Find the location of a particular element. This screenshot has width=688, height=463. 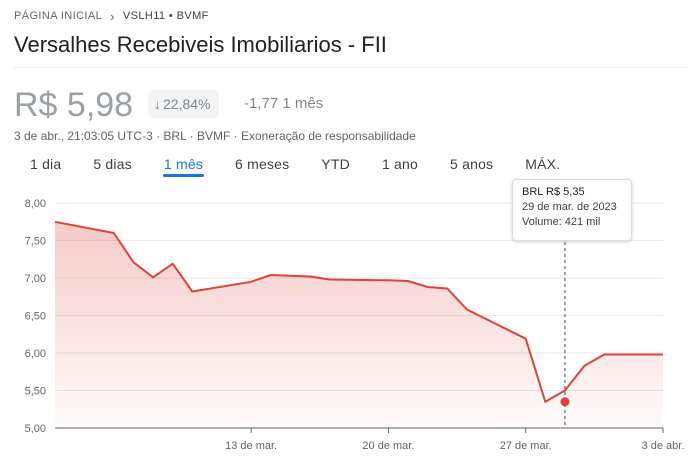

y-tick-label: 6,00 is located at coordinates (35, 354).